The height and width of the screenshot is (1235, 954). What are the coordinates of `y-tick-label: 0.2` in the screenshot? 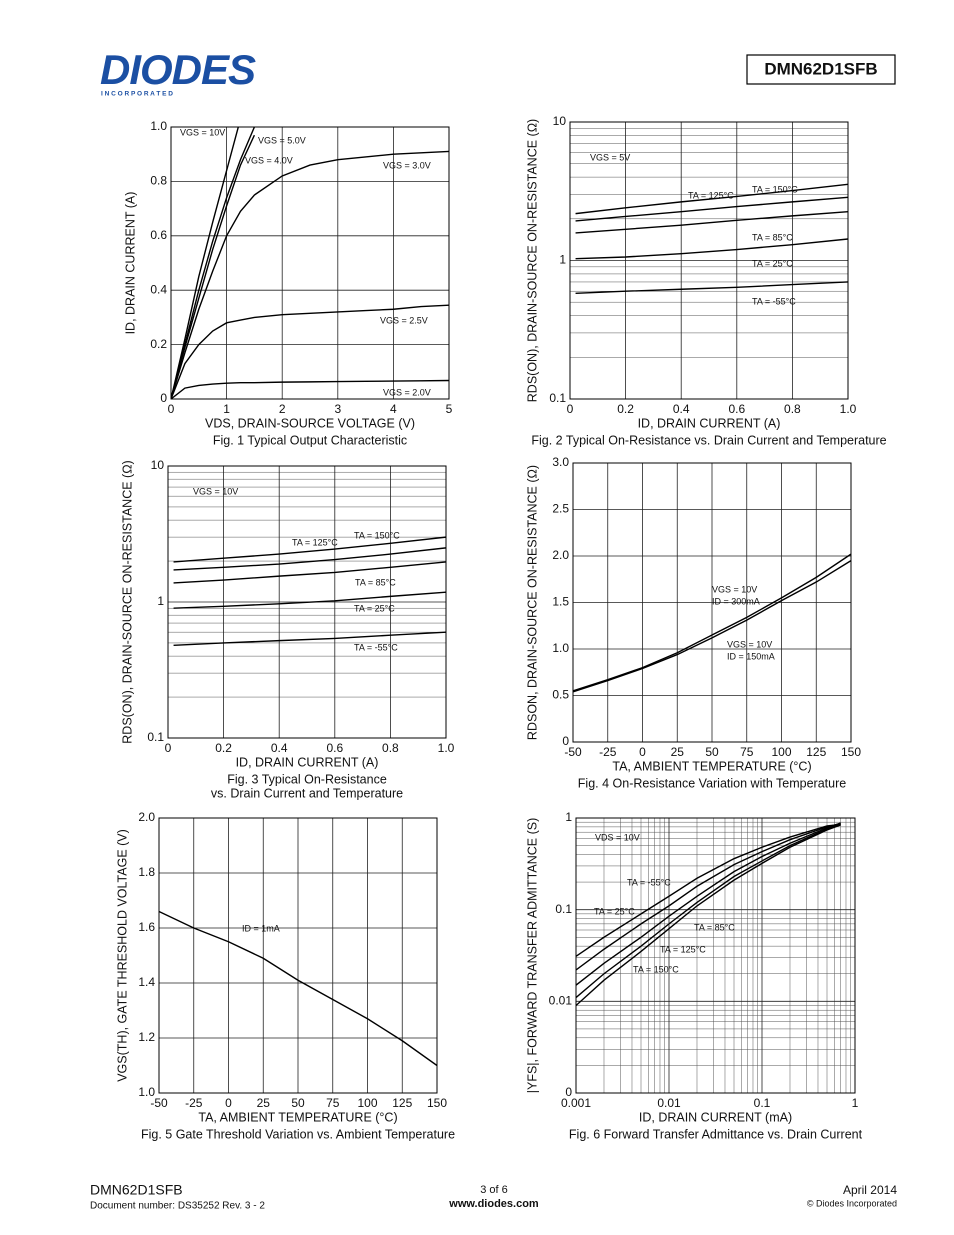 It's located at (158, 344).